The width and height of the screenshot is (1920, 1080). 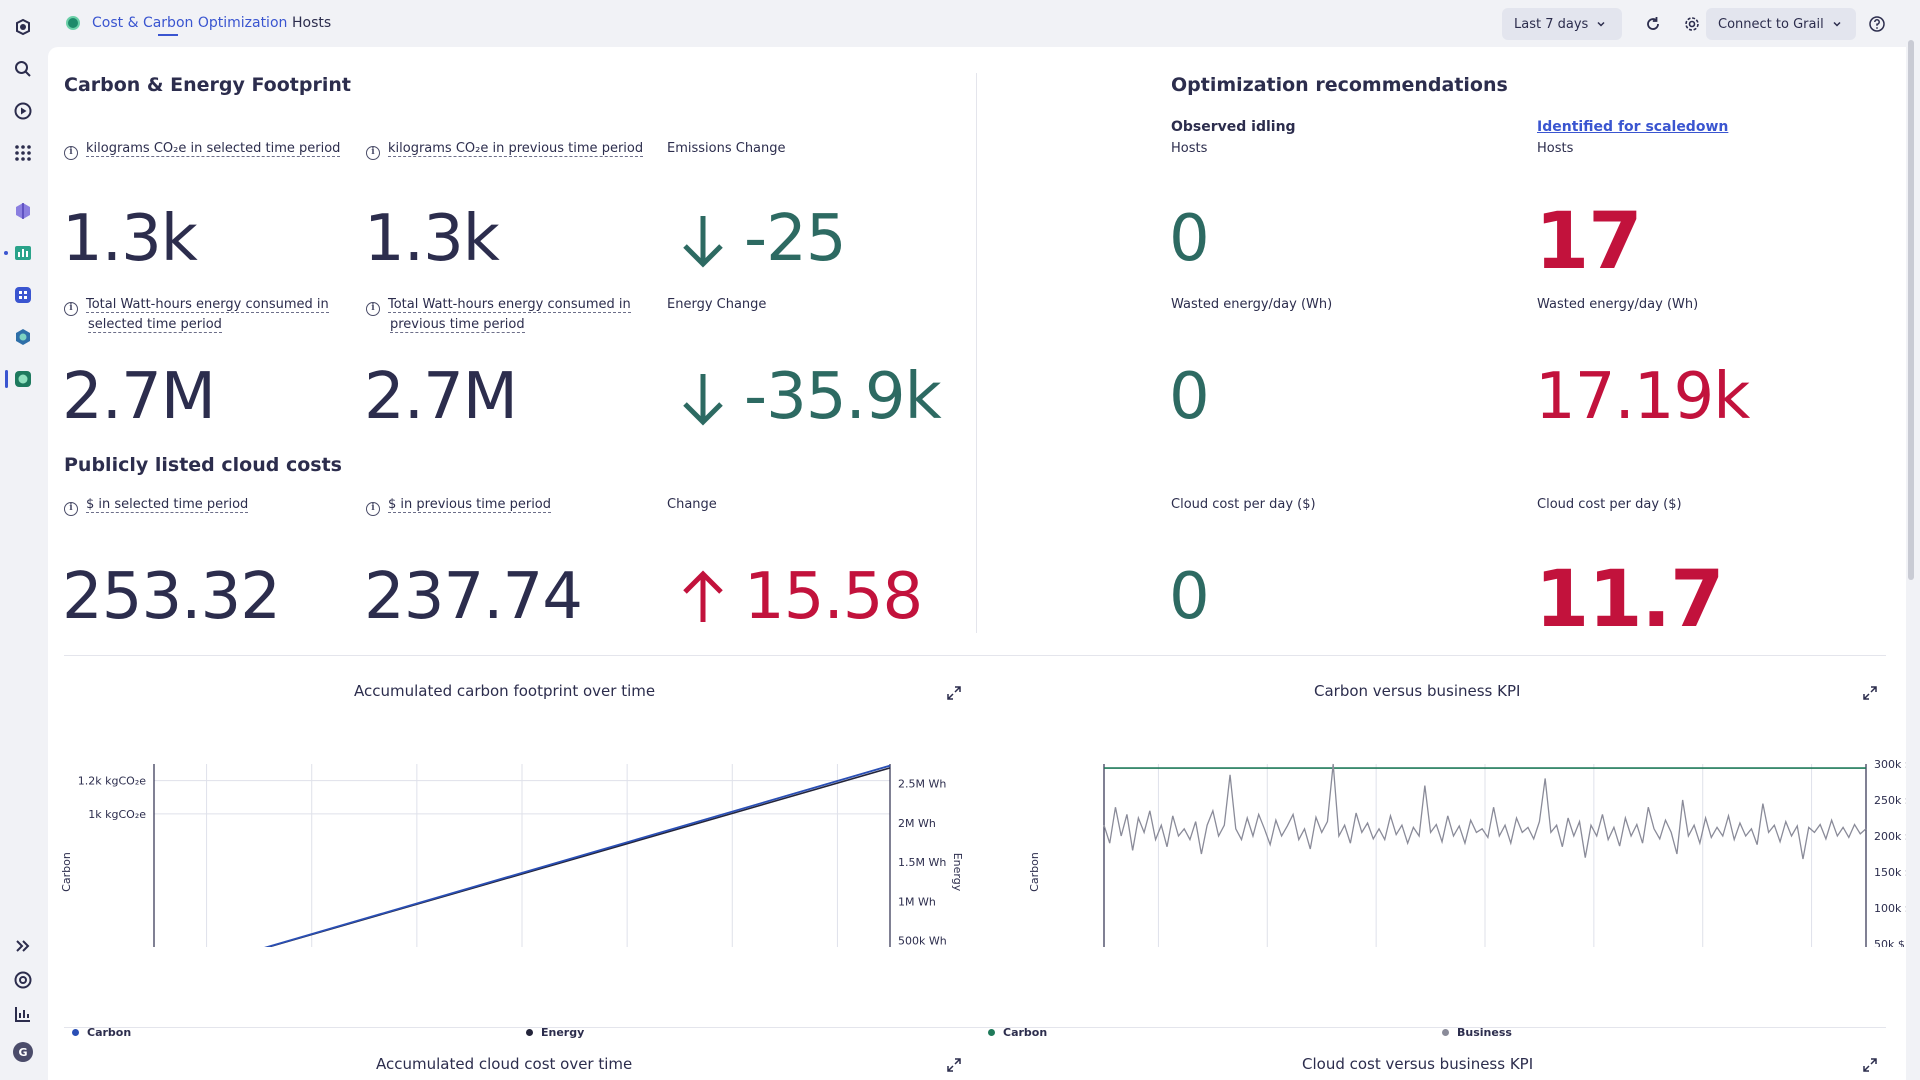 I want to click on scrollbar, so click(x=1911, y=310).